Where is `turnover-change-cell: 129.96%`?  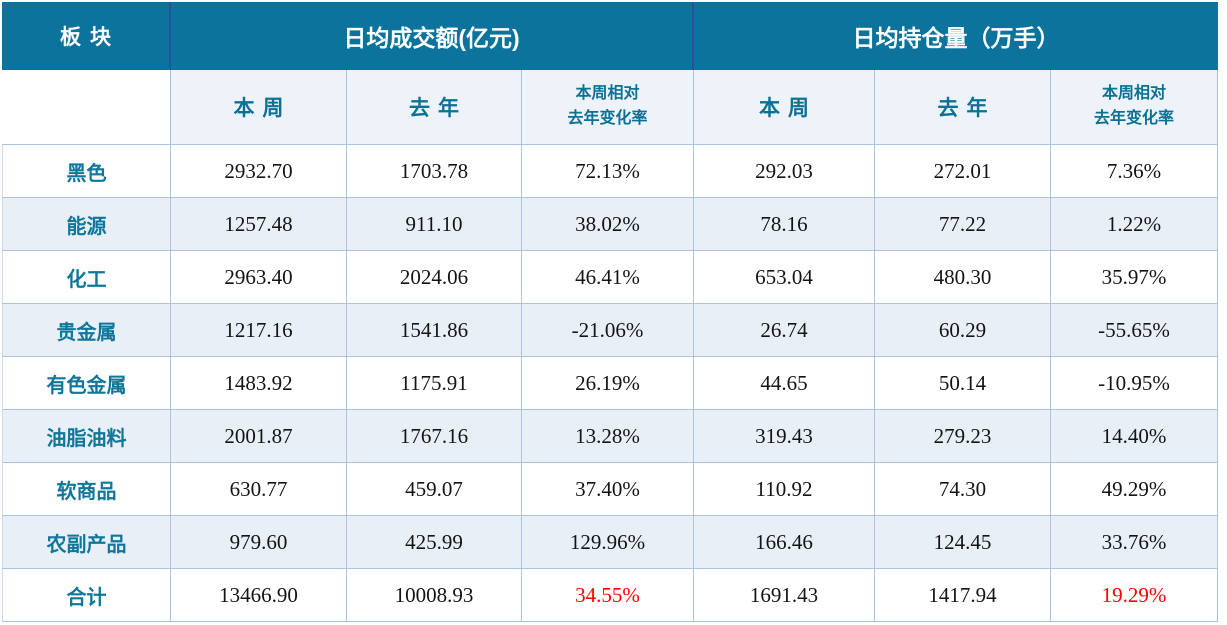
turnover-change-cell: 129.96% is located at coordinates (608, 542).